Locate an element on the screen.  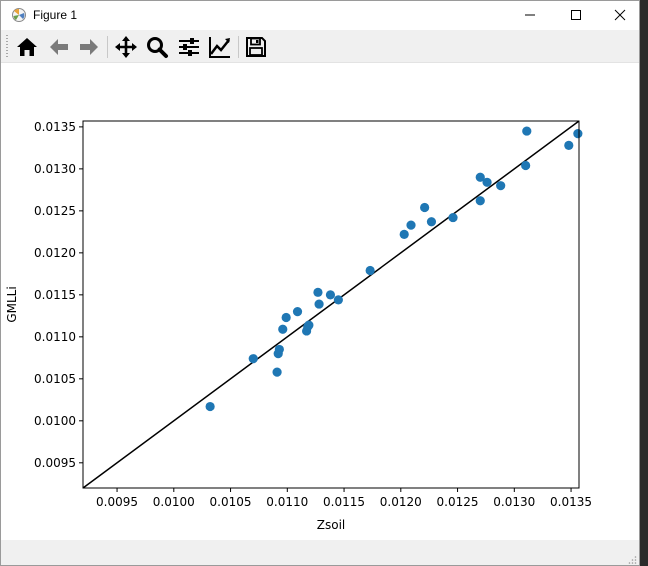
close-button is located at coordinates (618, 15).